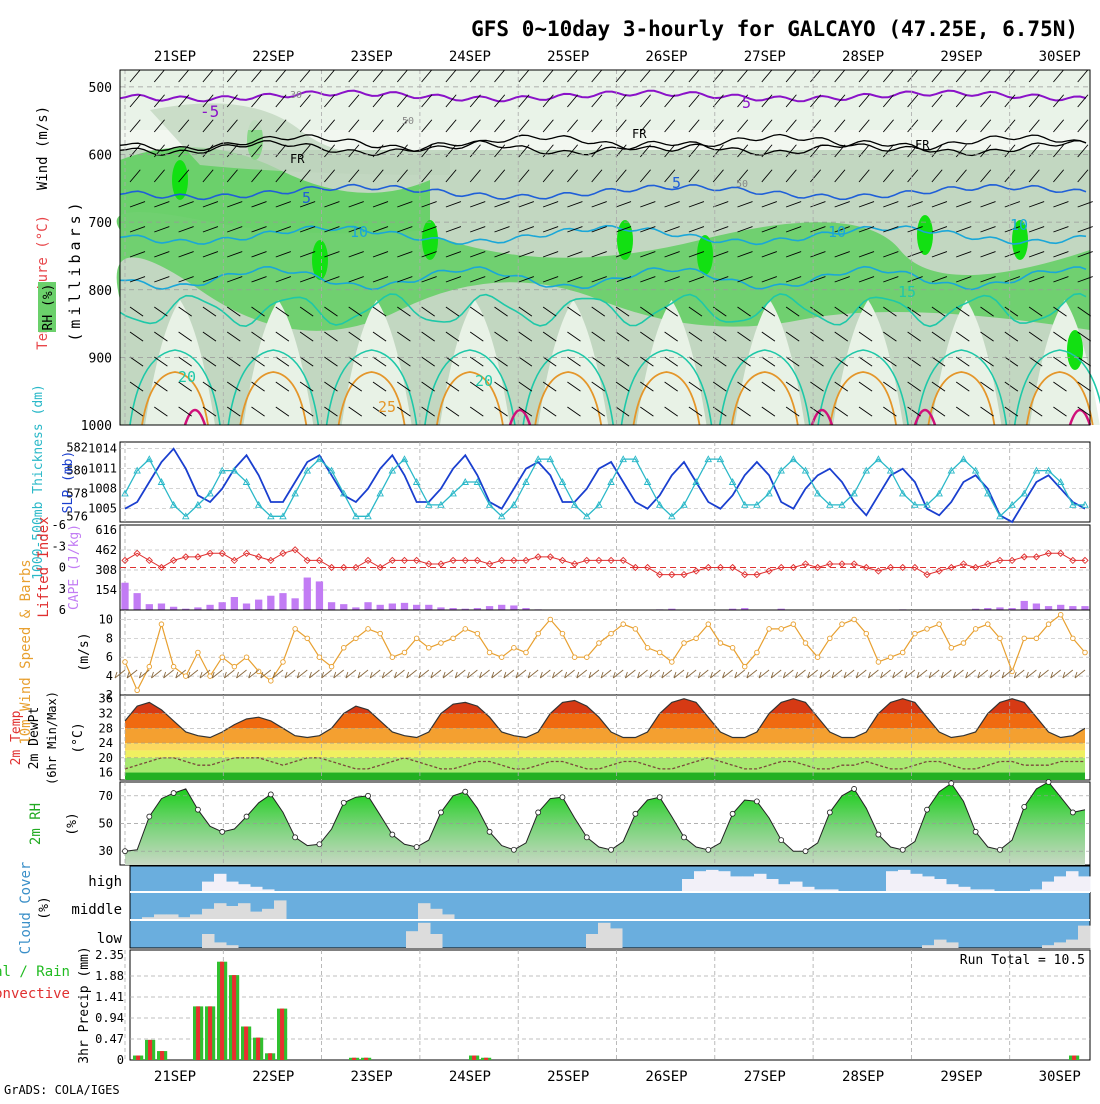 The width and height of the screenshot is (1100, 1104). What do you see at coordinates (781, 840) in the screenshot?
I see `rh2m-marker` at bounding box center [781, 840].